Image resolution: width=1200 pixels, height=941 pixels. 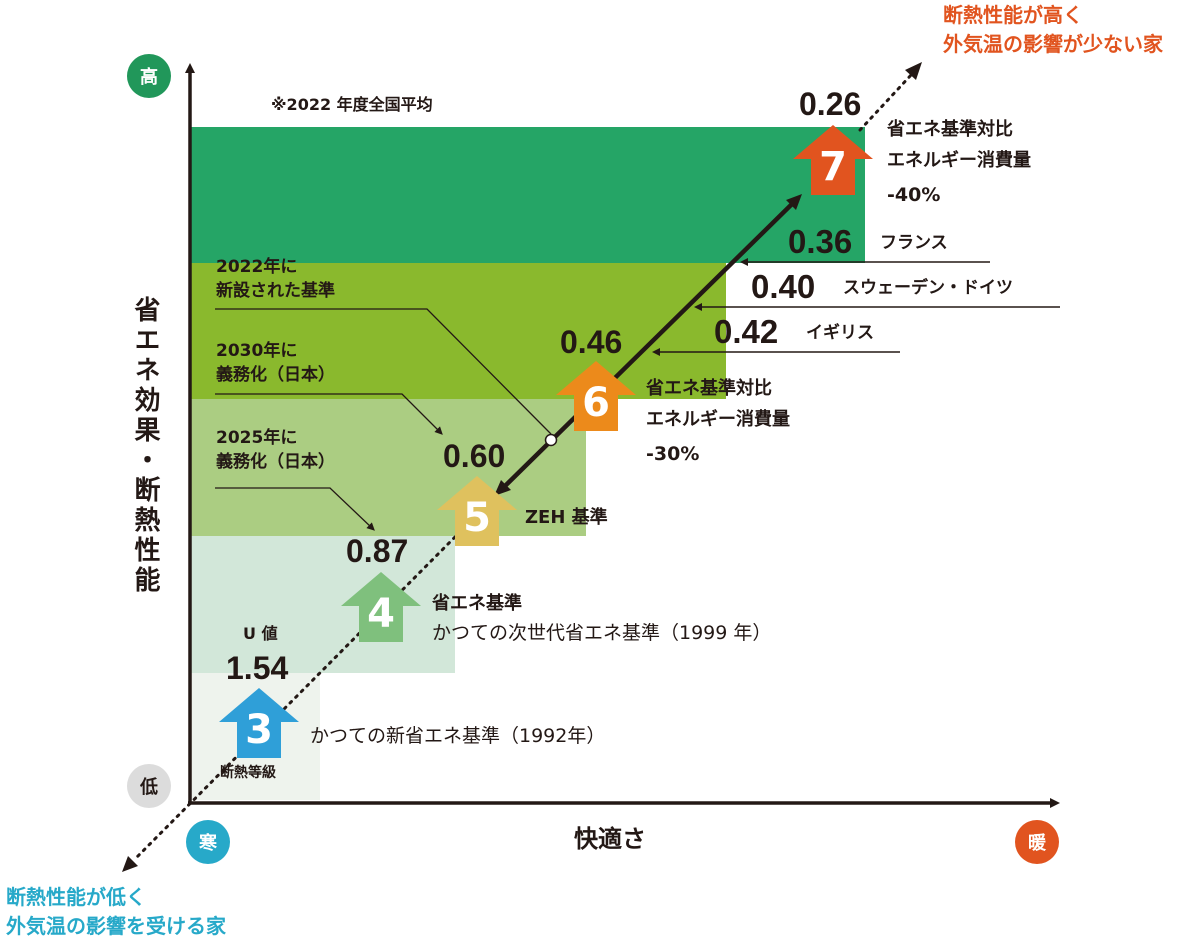 I want to click on grade6-house: 6, so click(x=596, y=396).